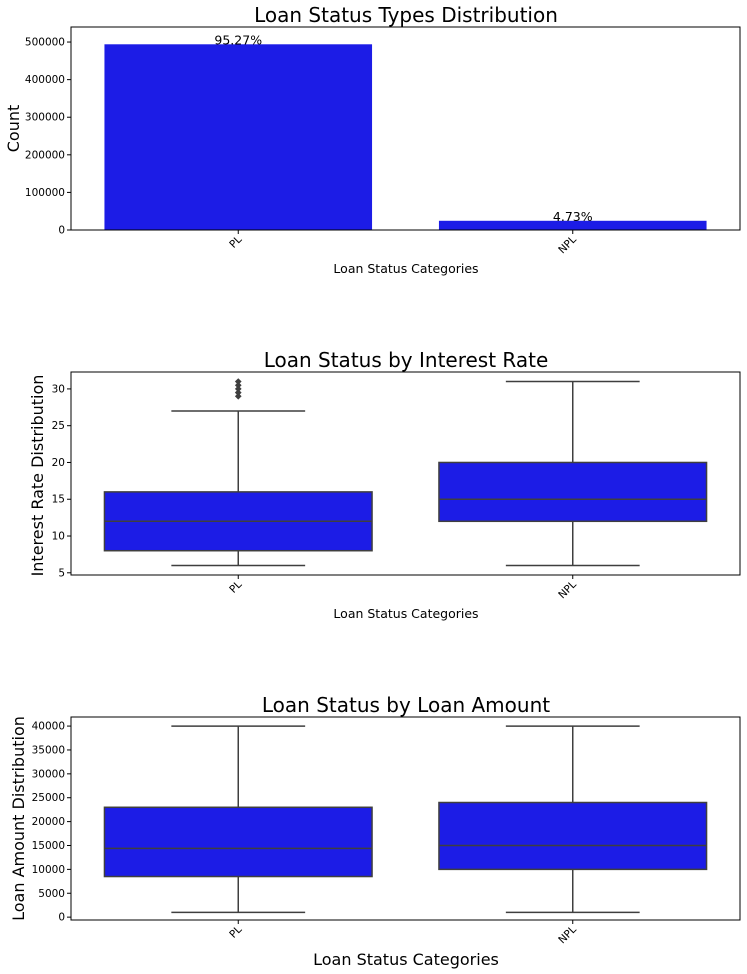 The image size is (747, 974). What do you see at coordinates (48, 727) in the screenshot?
I see `y-tick-label: 40000` at bounding box center [48, 727].